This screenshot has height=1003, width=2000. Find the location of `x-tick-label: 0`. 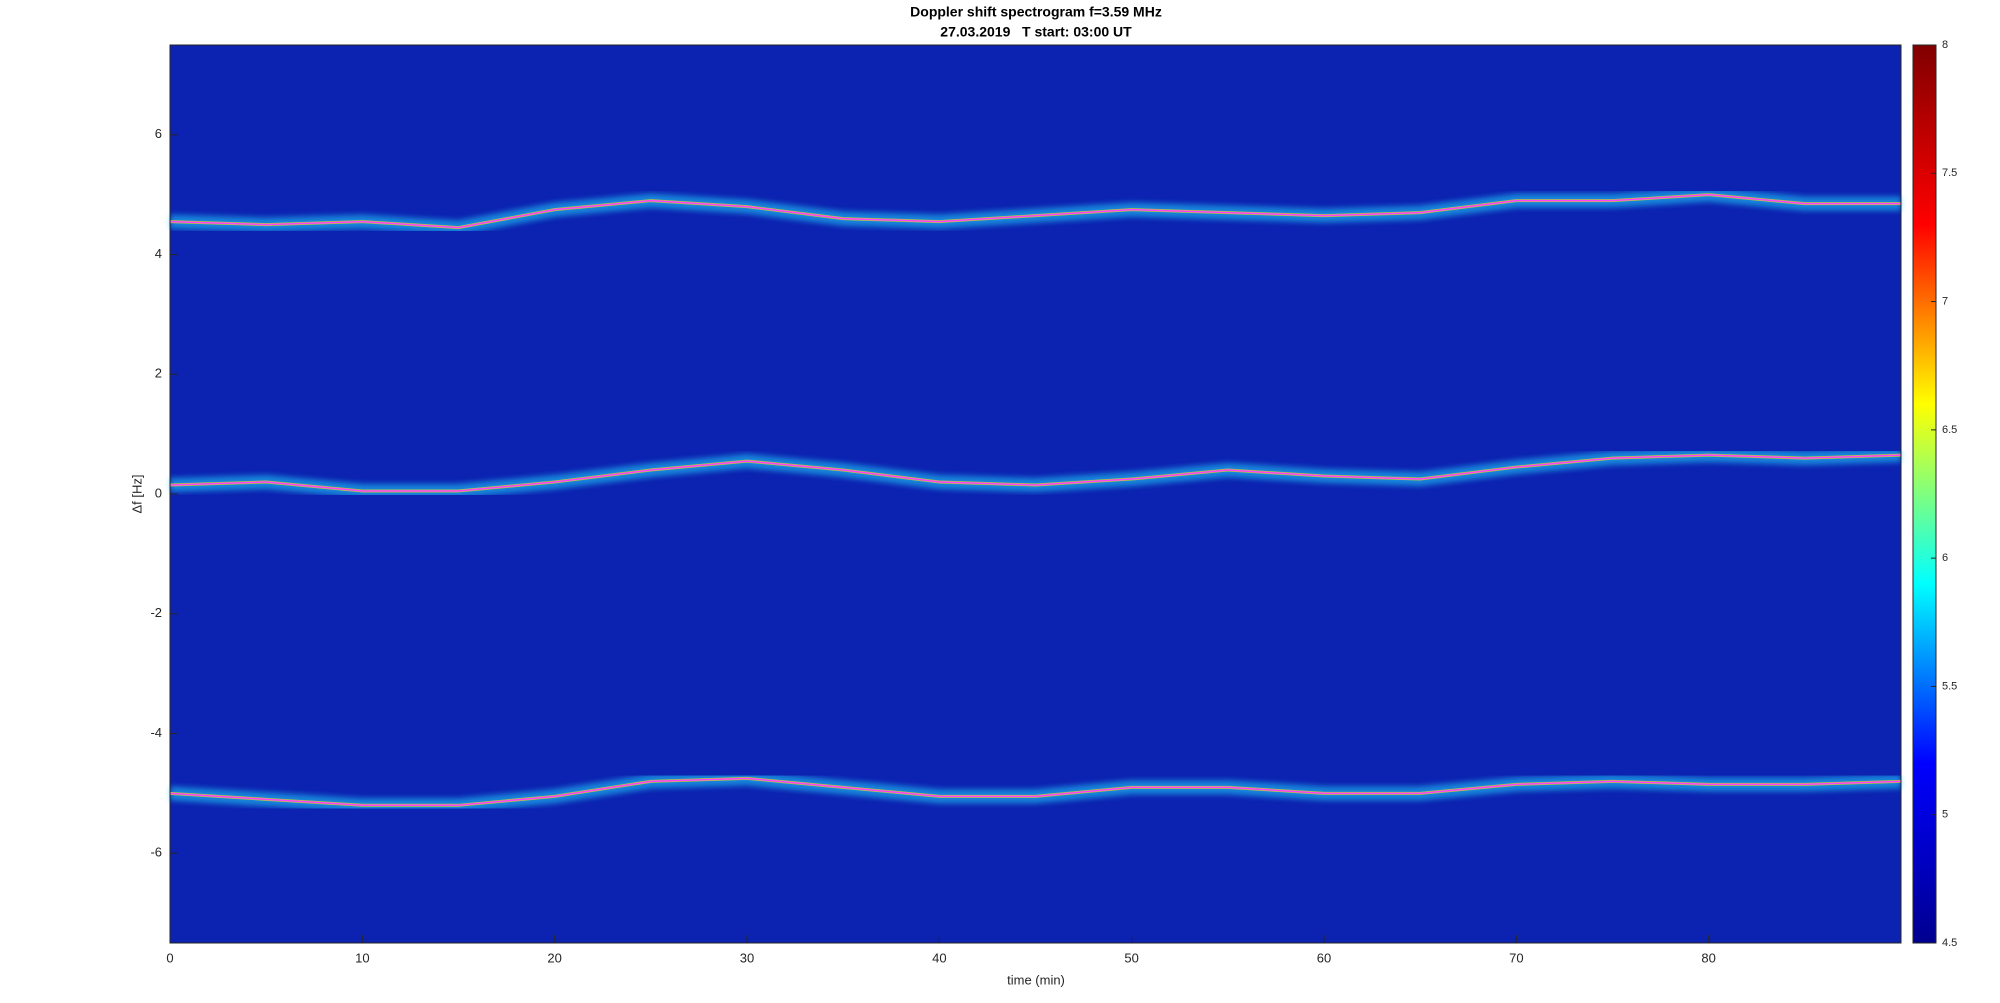

x-tick-label: 0 is located at coordinates (169, 957).